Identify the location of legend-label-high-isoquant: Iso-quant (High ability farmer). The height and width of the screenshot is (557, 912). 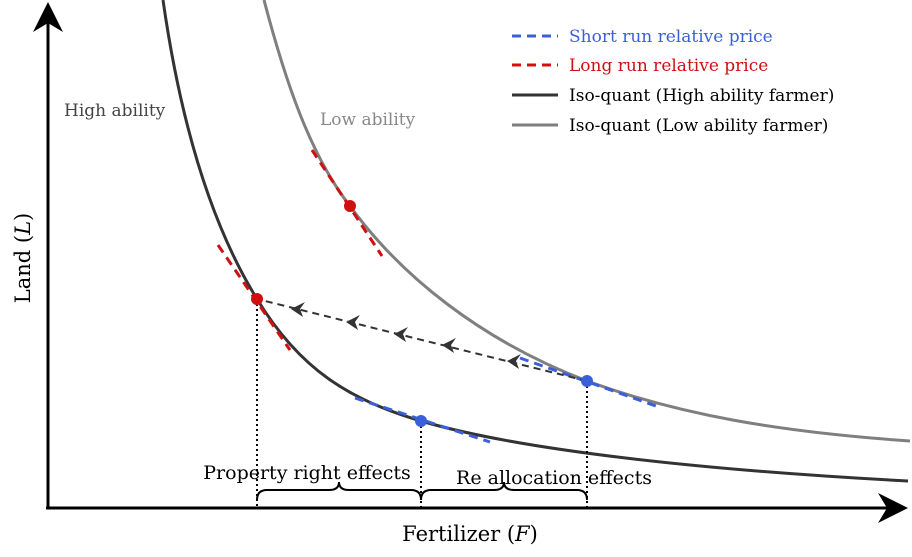
(701, 96).